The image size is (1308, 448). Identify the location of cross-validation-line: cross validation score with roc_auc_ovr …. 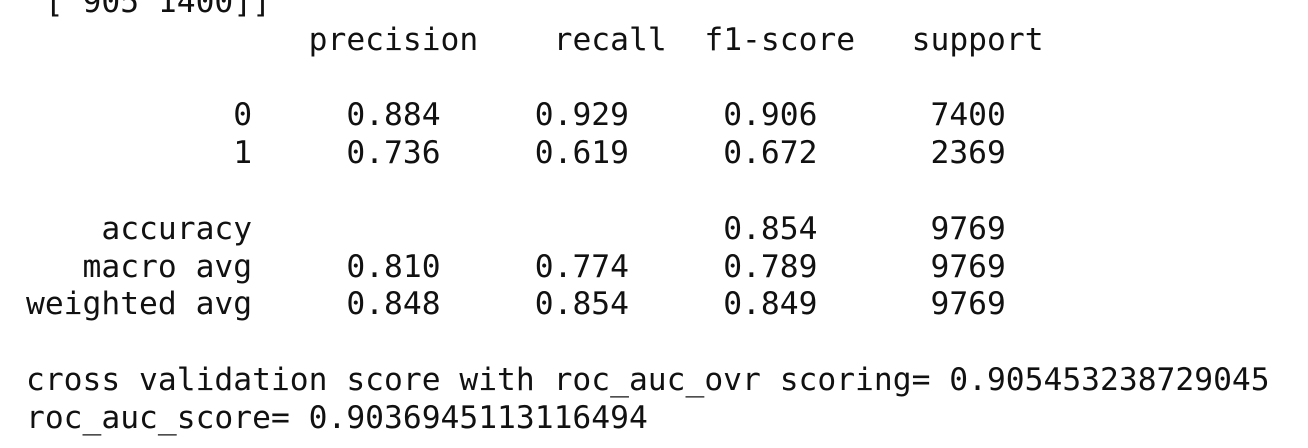
(648, 379).